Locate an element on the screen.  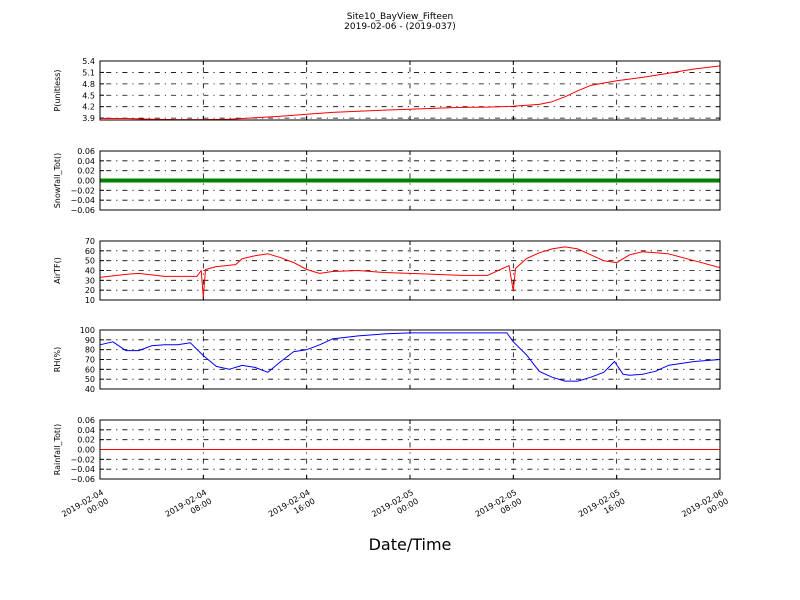
y-tick-label: 90 is located at coordinates (90, 340).